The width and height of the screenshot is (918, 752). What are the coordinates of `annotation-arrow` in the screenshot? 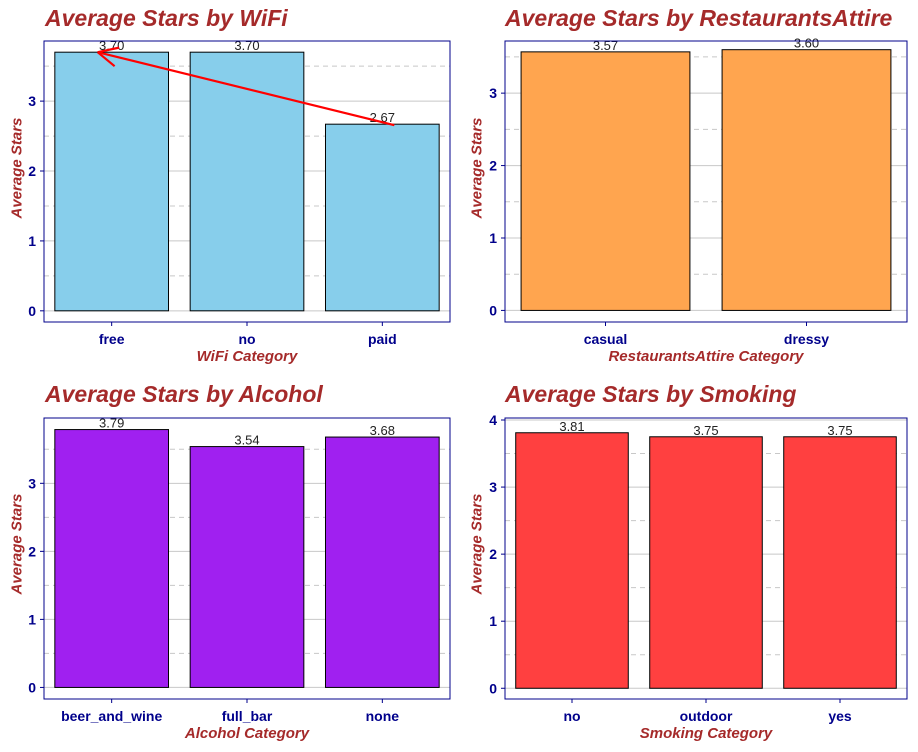 It's located at (245, 86).